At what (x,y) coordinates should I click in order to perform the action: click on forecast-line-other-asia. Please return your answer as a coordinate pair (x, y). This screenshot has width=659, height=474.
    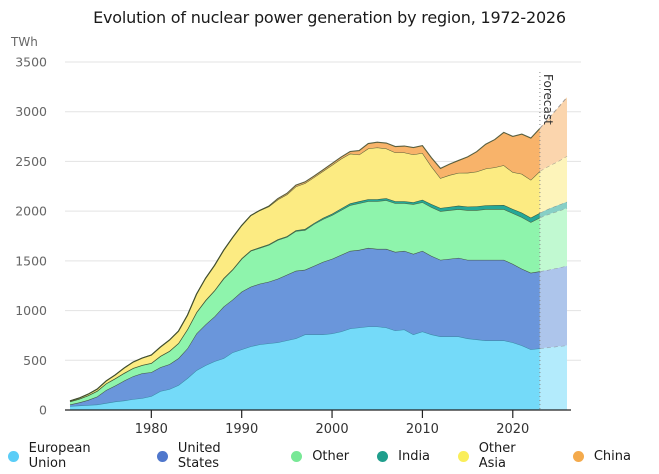
    Looking at the image, I should click on (553, 163).